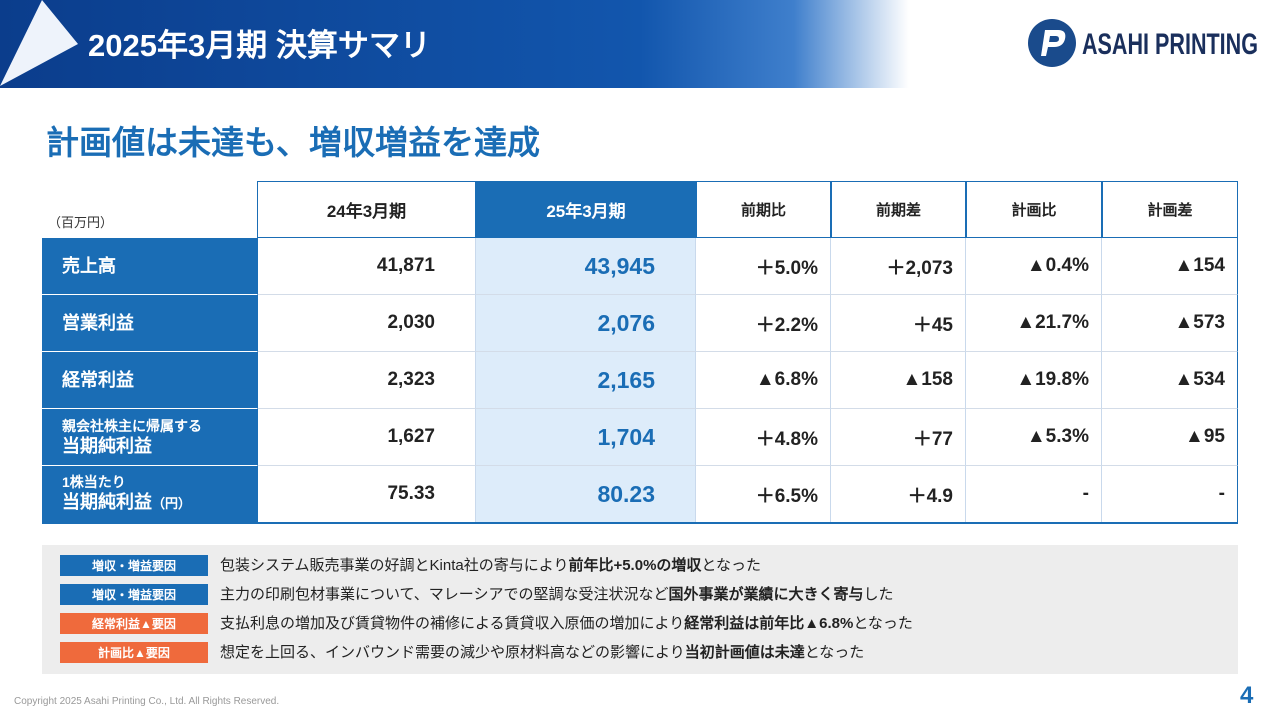  What do you see at coordinates (1170, 266) in the screenshot?
I see `table-cell: ▲154` at bounding box center [1170, 266].